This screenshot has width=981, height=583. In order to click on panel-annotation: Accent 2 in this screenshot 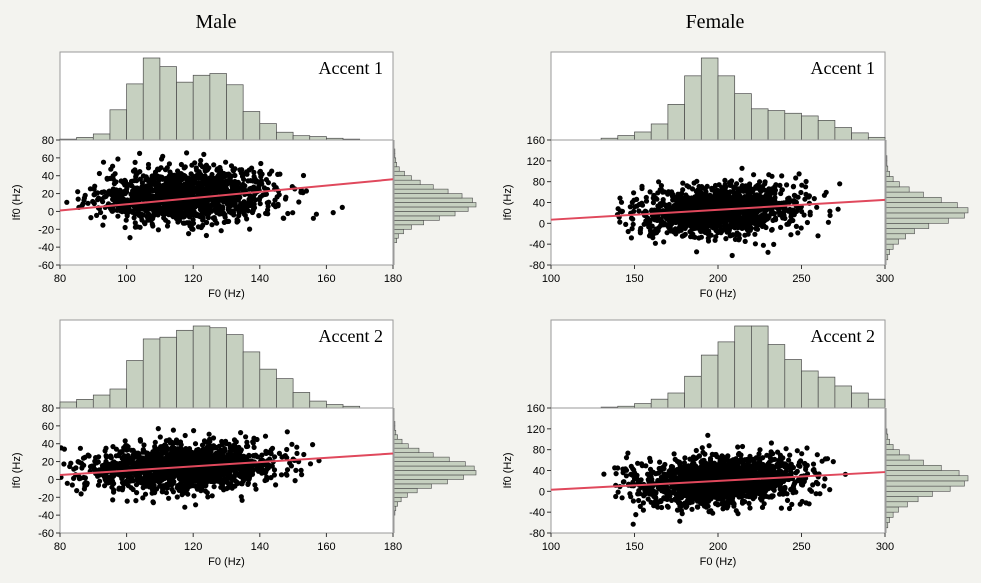, I will do `click(351, 336)`.